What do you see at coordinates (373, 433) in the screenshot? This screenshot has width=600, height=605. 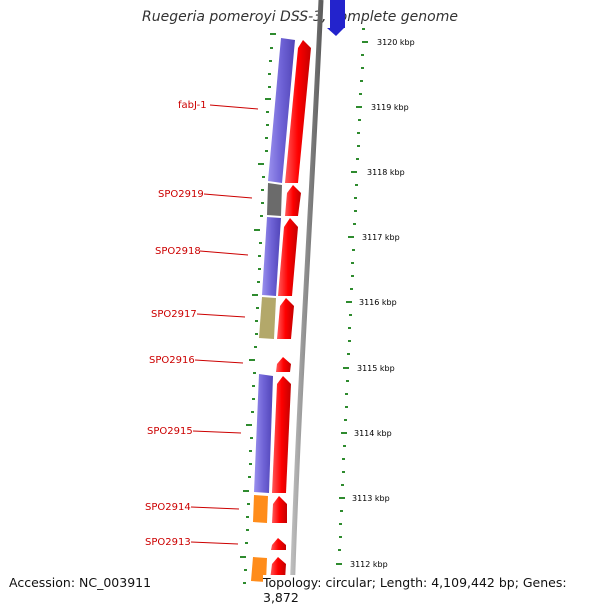 I see `scale-tick-label: 3114 kbp` at bounding box center [373, 433].